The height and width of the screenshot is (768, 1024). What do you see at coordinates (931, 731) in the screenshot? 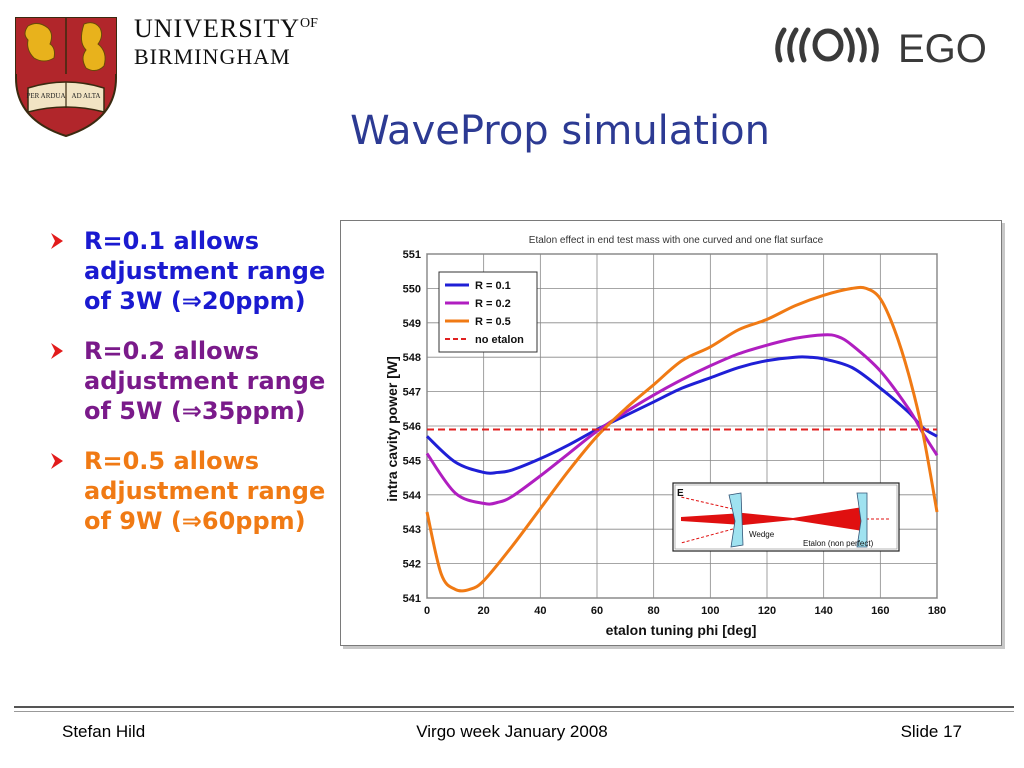
I see `footer-slide-number: Slide 17` at bounding box center [931, 731].